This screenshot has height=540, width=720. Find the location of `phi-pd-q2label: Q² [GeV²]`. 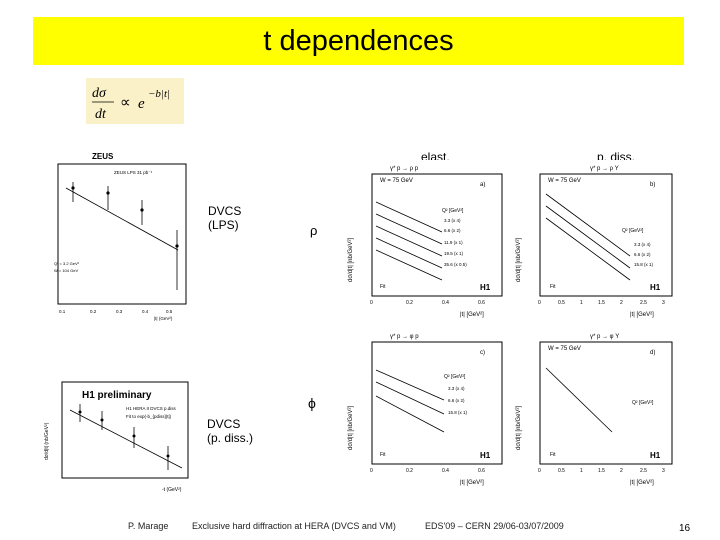

phi-pd-q2label: Q² [GeV²] is located at coordinates (643, 403).